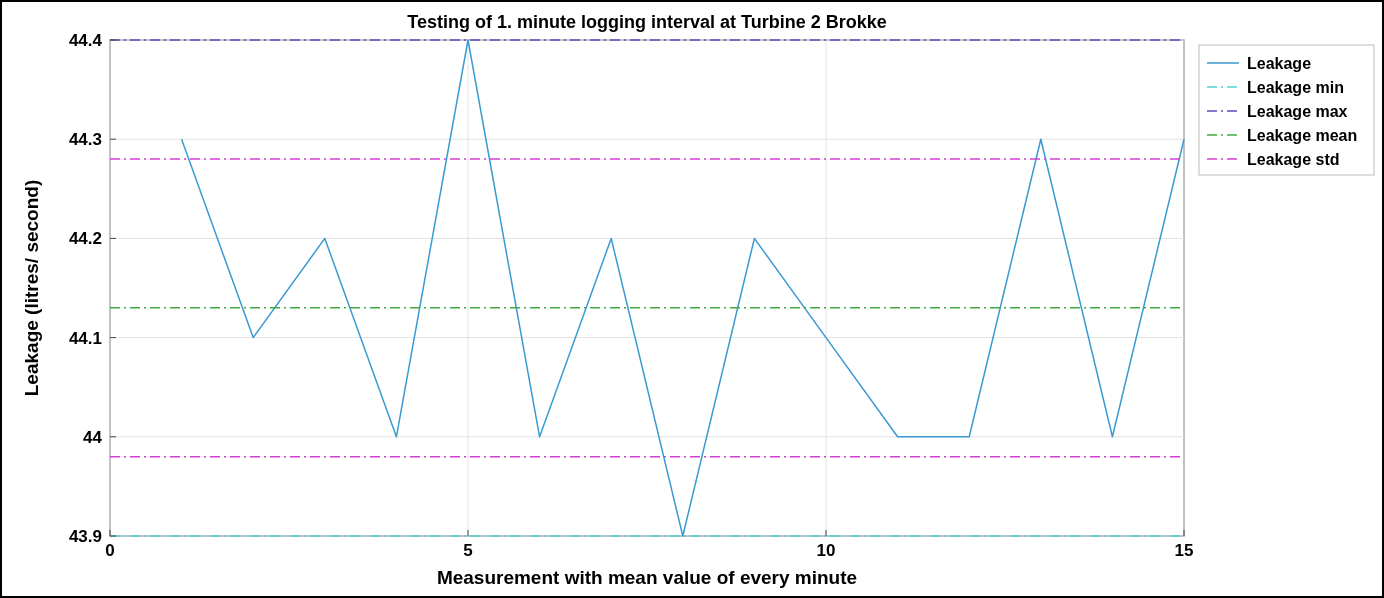 This screenshot has width=1384, height=598. Describe the element at coordinates (826, 550) in the screenshot. I see `x-tick-label: 10` at that location.